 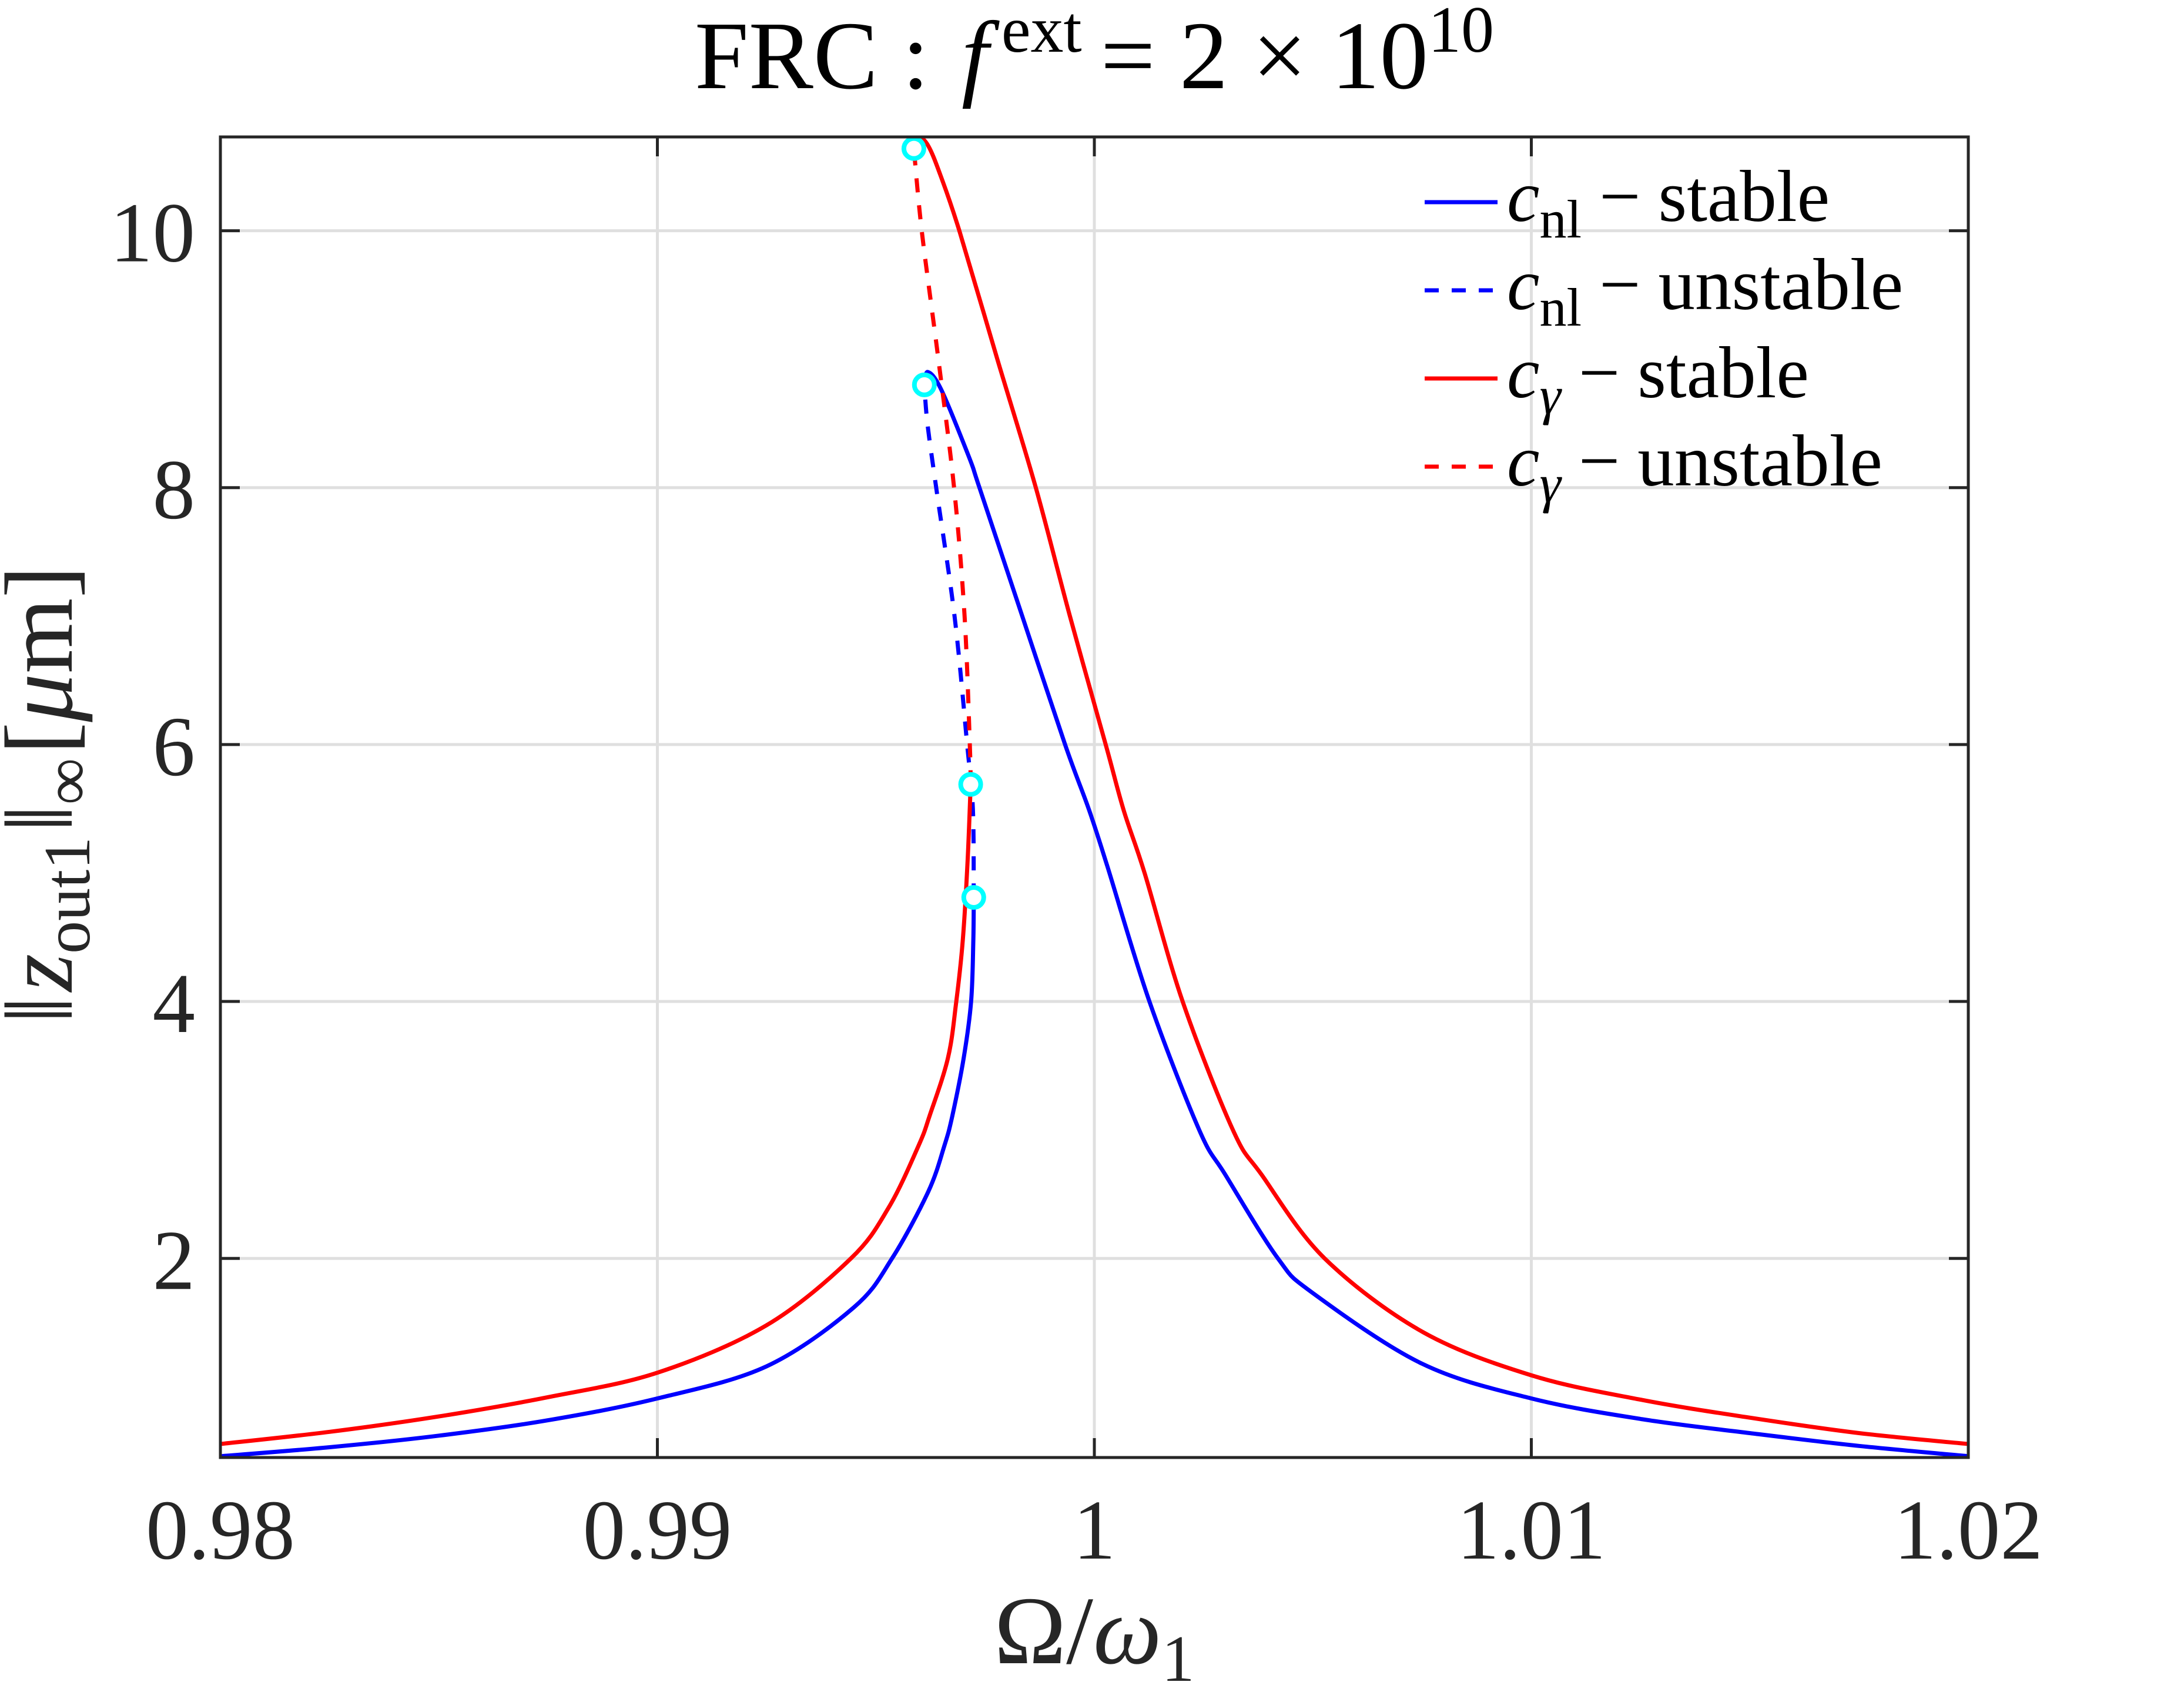 I want to click on legend-entry: cnl − stable, so click(x=1627, y=203).